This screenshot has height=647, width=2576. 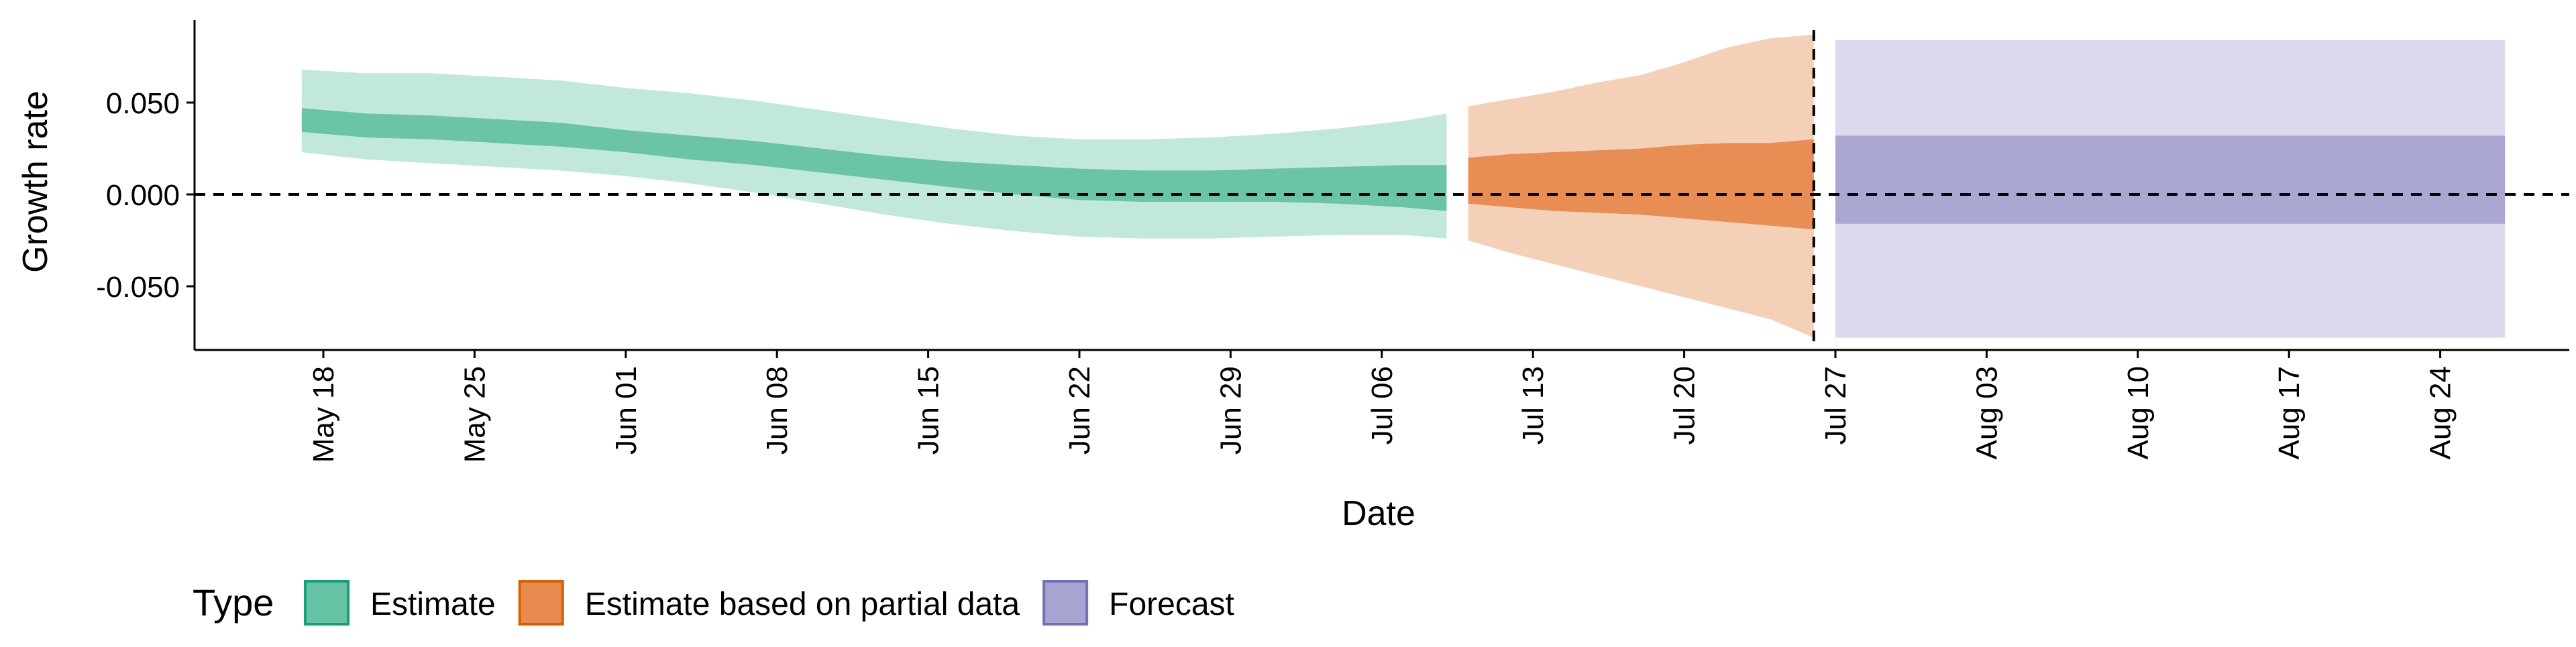 I want to click on band-outer-estimate, so click(x=874, y=154).